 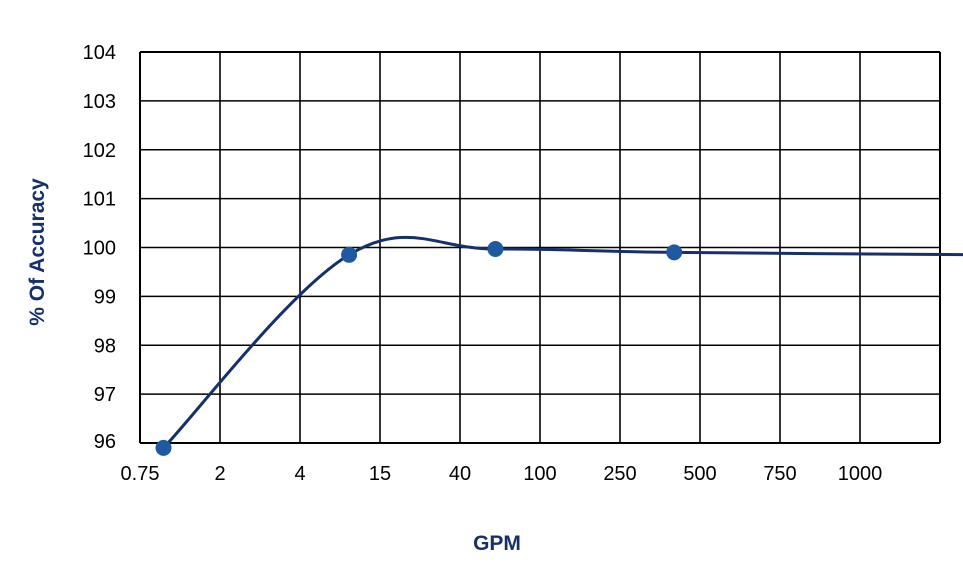 What do you see at coordinates (99, 151) in the screenshot?
I see `y-tick-label: 102` at bounding box center [99, 151].